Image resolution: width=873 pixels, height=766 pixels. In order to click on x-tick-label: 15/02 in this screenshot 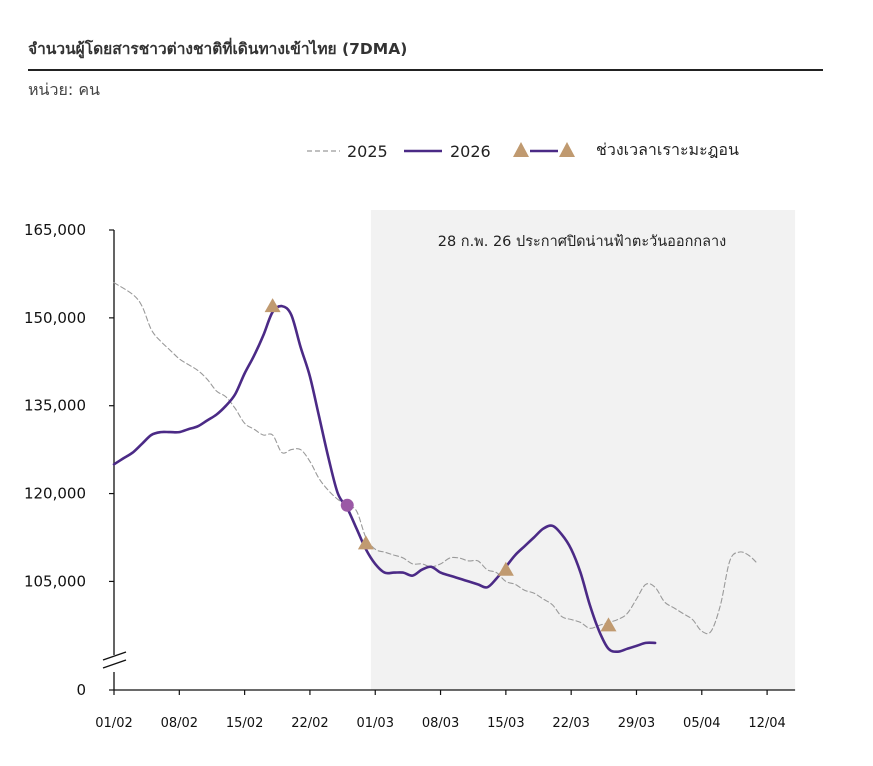, I will do `click(244, 723)`.